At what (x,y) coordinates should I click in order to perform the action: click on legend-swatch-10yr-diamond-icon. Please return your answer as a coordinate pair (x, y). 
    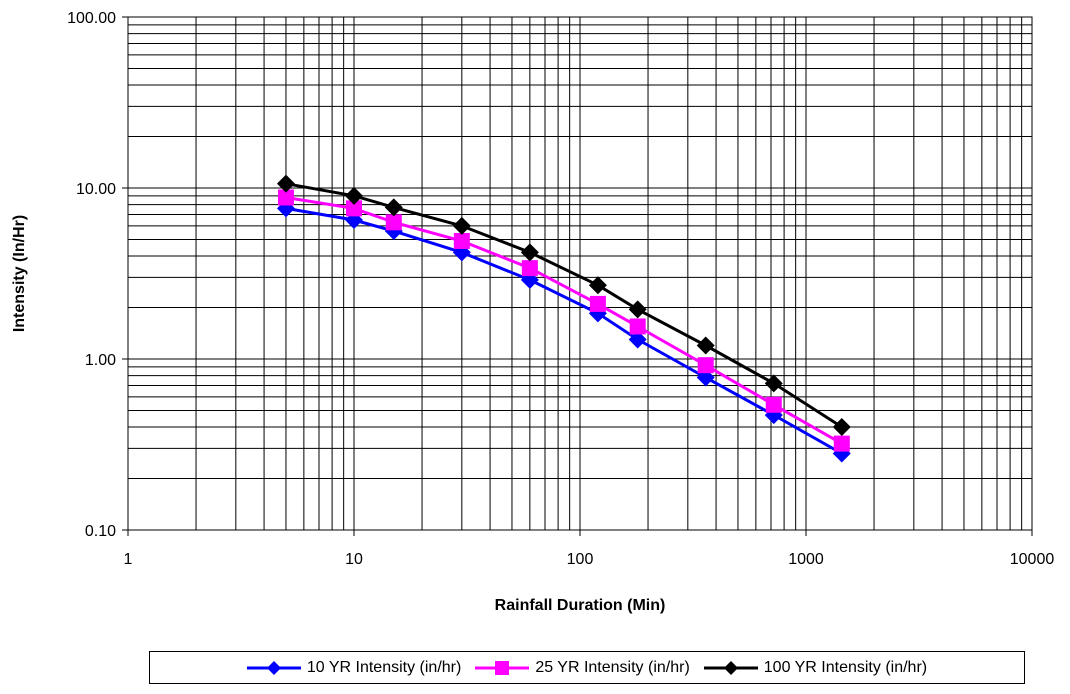
    Looking at the image, I should click on (273, 667).